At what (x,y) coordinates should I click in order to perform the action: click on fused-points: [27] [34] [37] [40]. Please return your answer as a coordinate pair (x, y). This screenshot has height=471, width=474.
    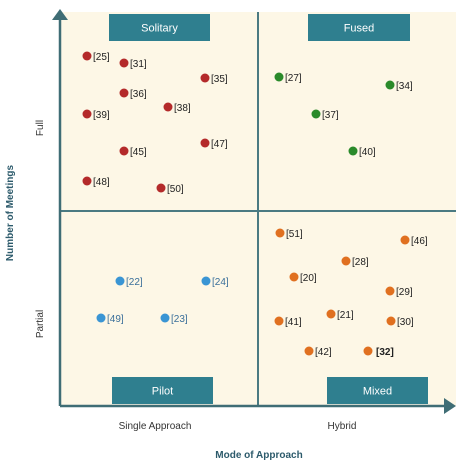
    Looking at the image, I should click on (343, 115).